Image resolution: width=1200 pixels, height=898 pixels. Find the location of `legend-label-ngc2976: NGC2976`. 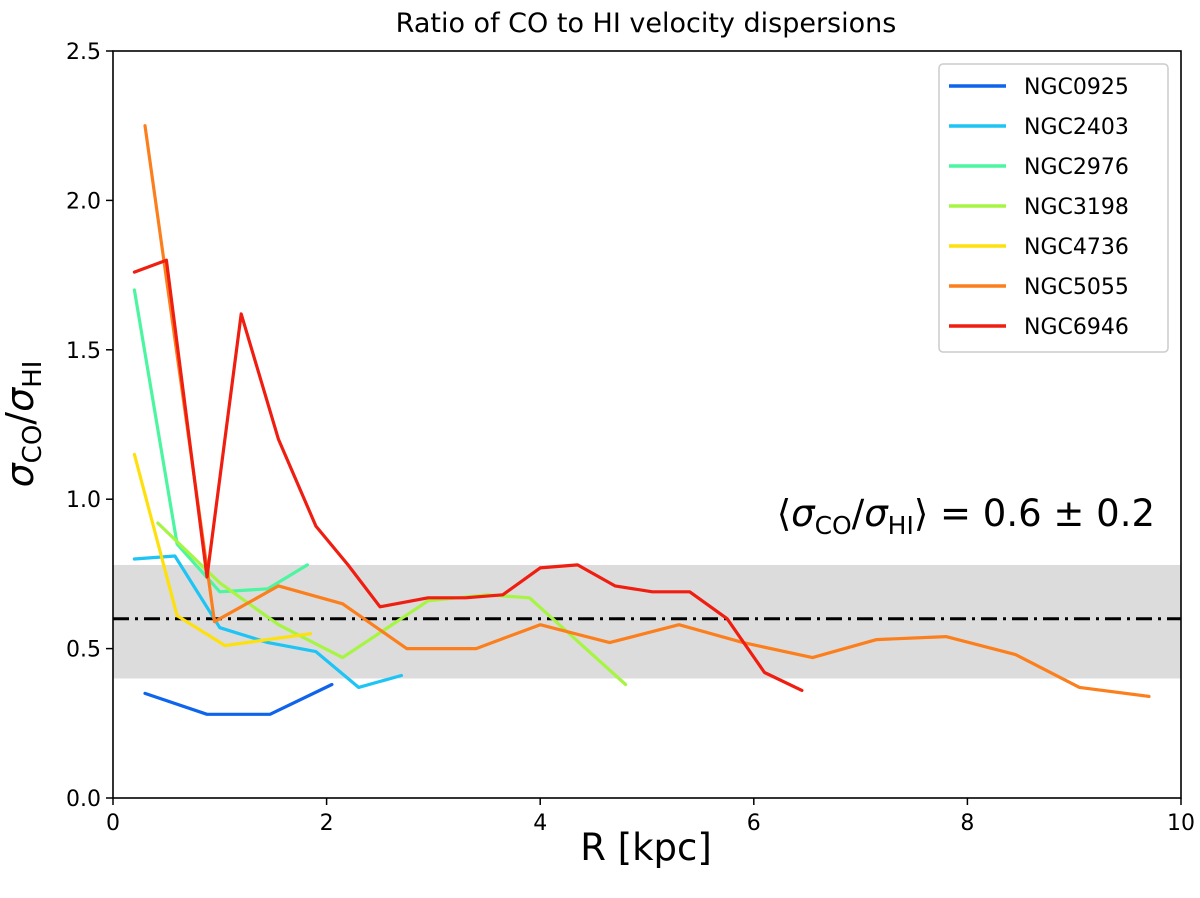

legend-label-ngc2976: NGC2976 is located at coordinates (1076, 167).